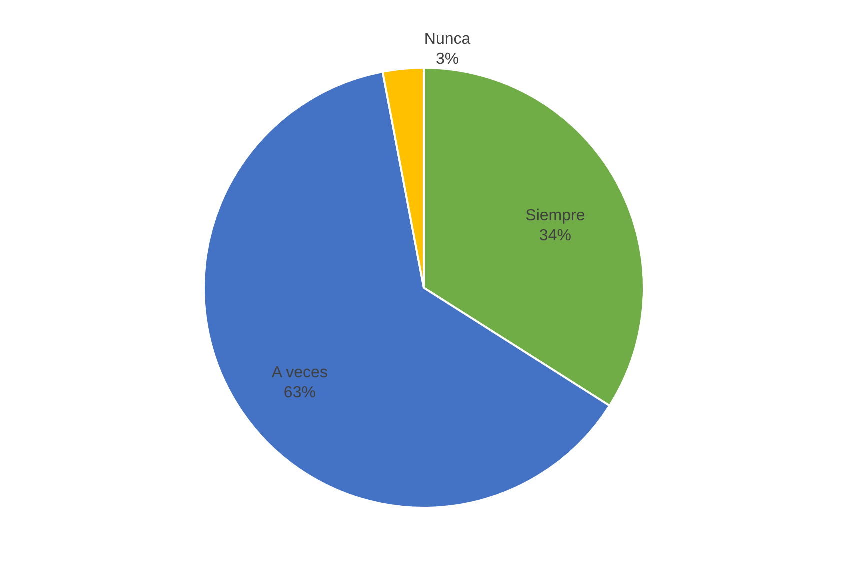  I want to click on data-label: 34%, so click(555, 236).